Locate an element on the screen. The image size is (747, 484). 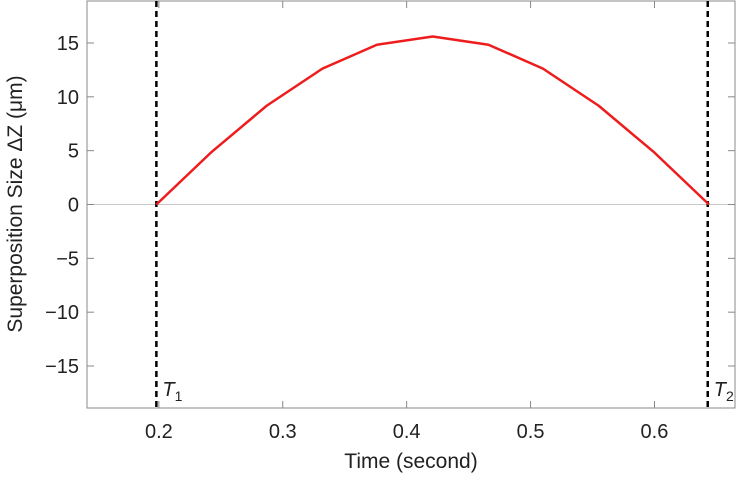
x-tick-label: 0.6 is located at coordinates (655, 432).